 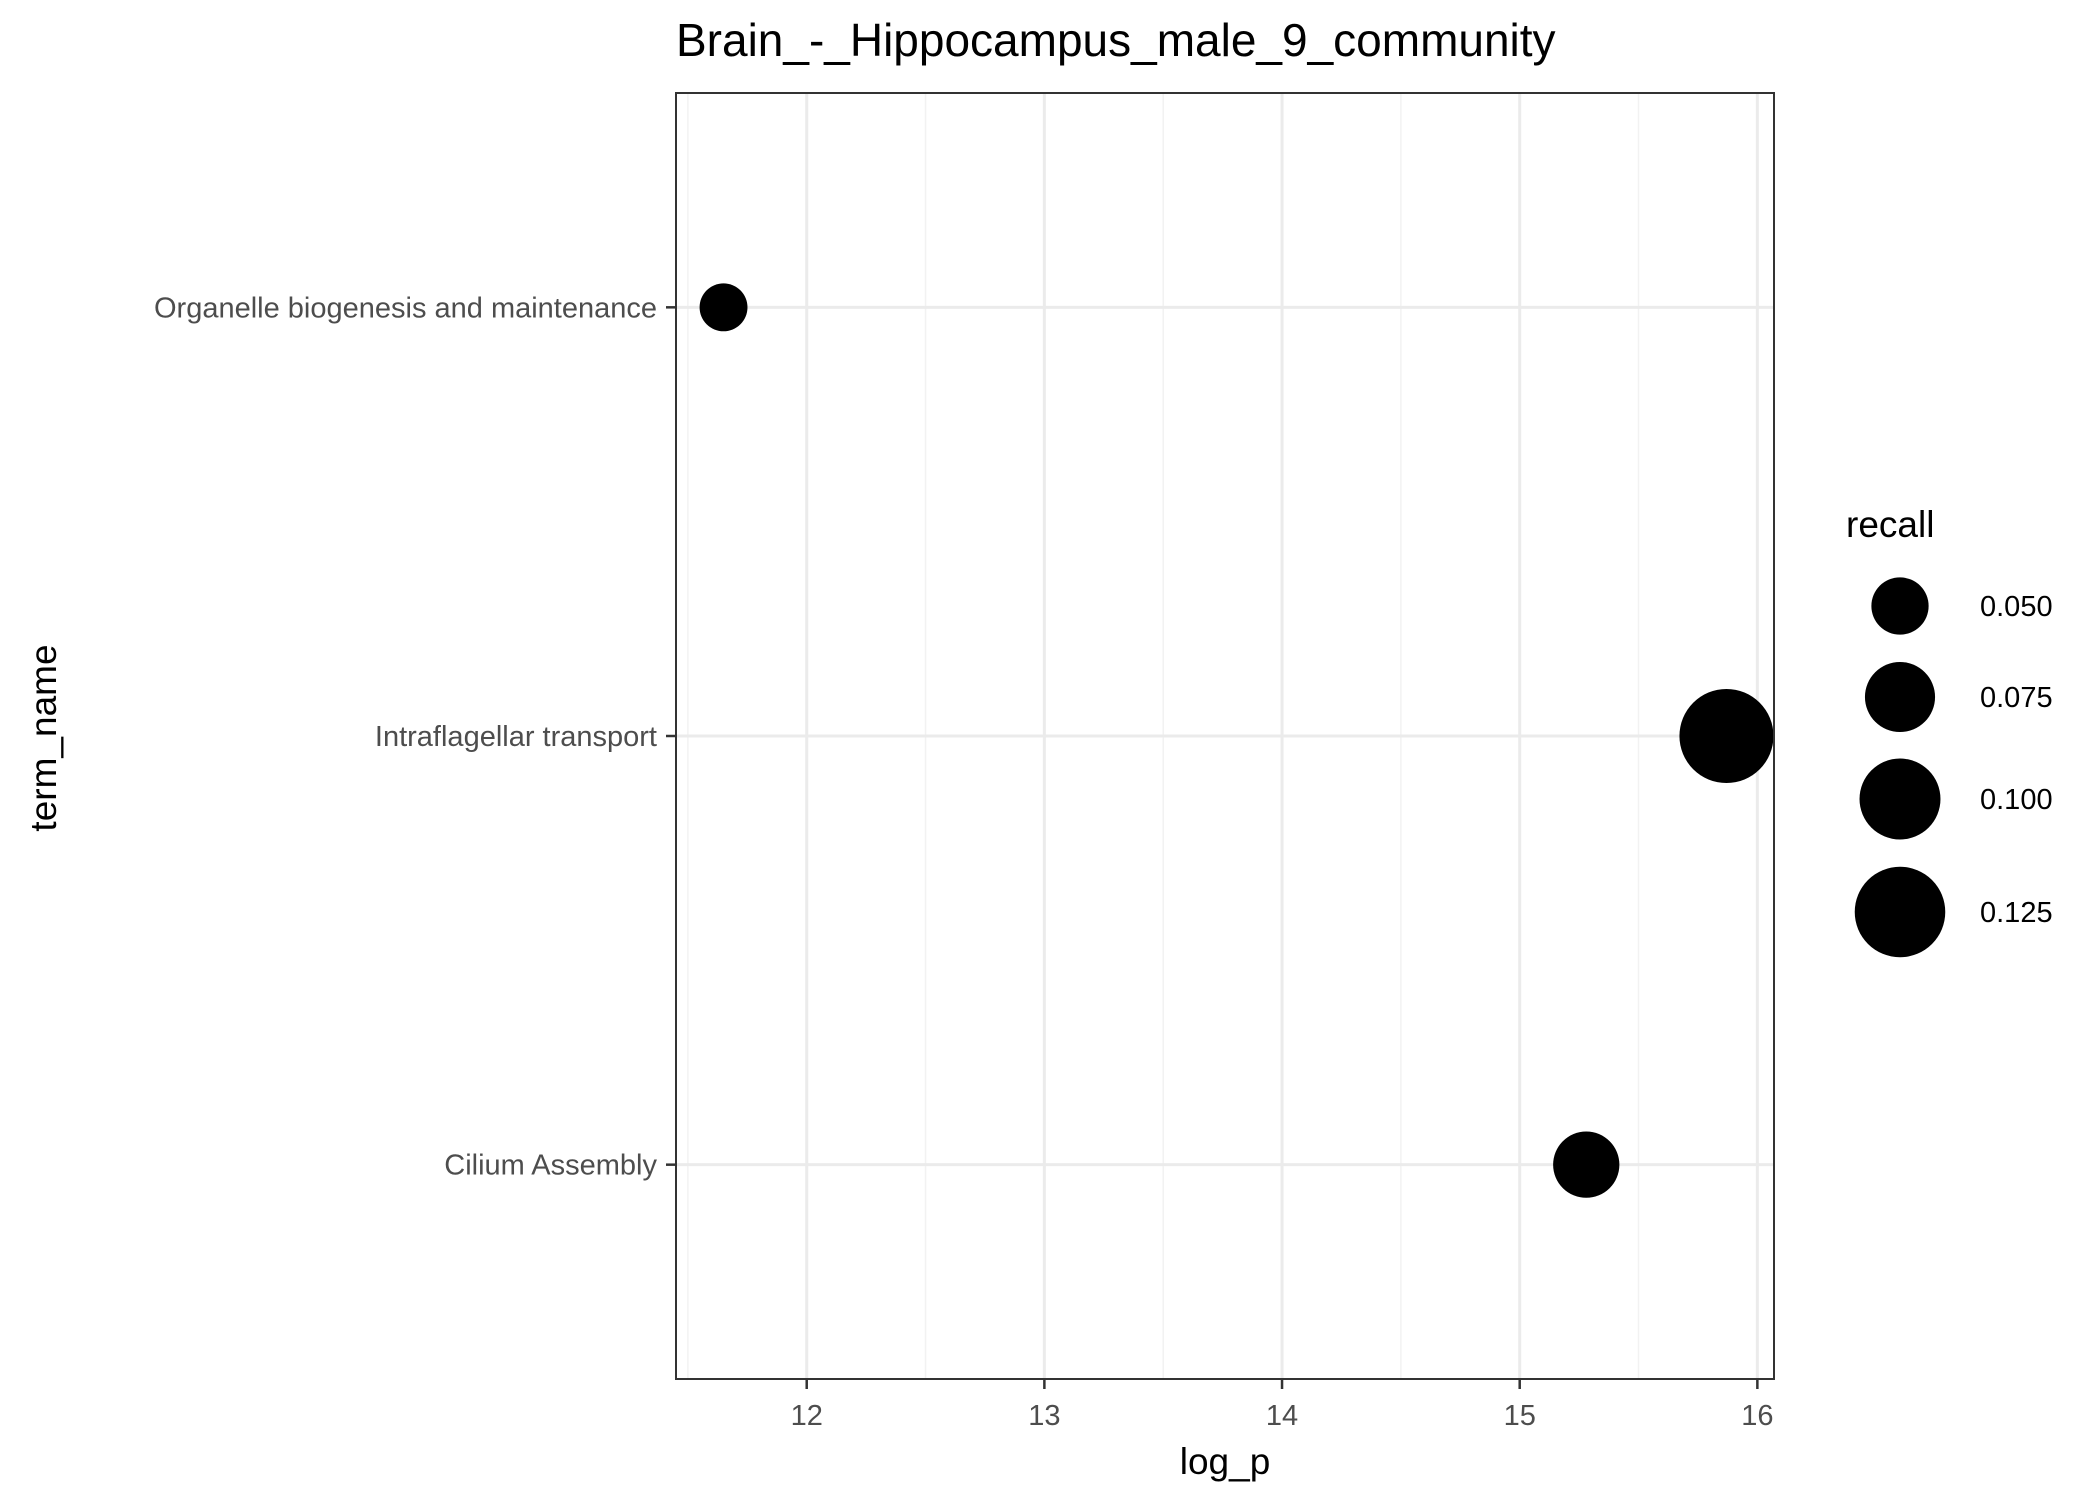 I want to click on x-tick-label: 14, so click(x=1282, y=1416).